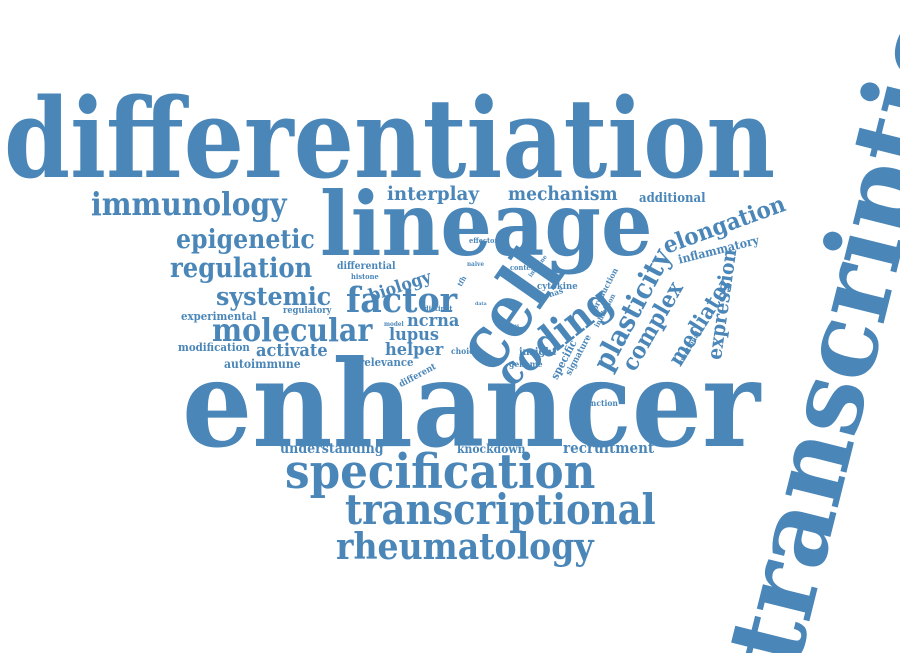 This screenshot has height=653, width=900. I want to click on word-modification: modification, so click(214, 347).